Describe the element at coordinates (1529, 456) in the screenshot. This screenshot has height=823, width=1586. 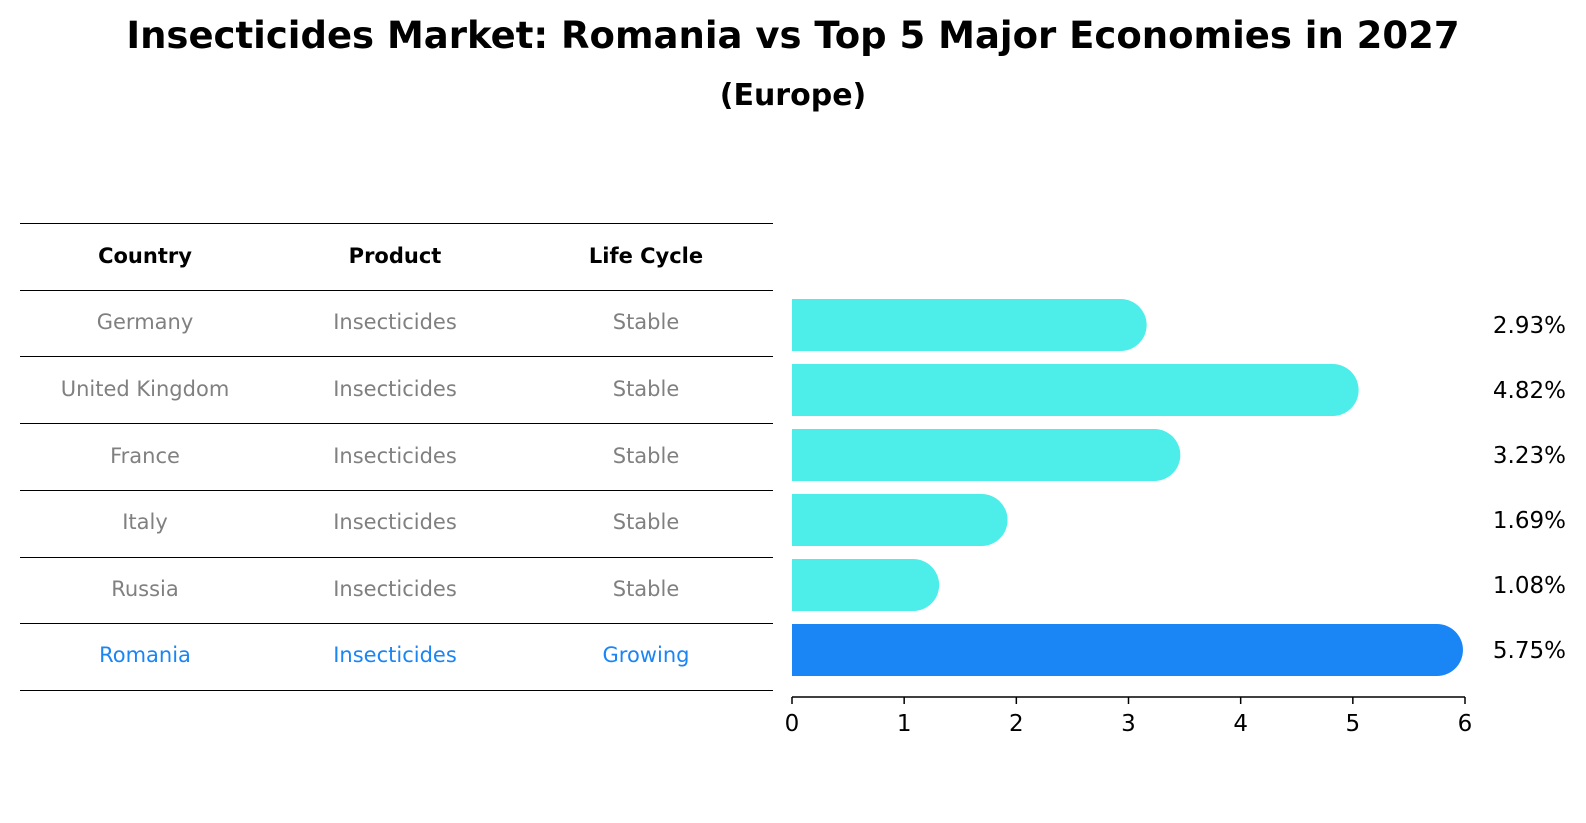
I see `bar-value-label: 3.23%` at that location.